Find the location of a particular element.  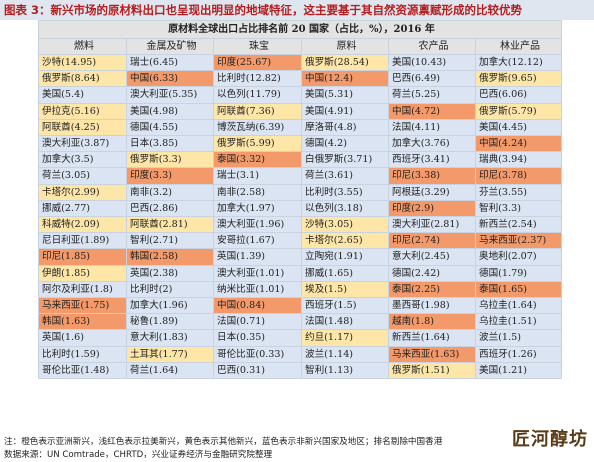

table-cell: 泰国(3.32) is located at coordinates (257, 160).